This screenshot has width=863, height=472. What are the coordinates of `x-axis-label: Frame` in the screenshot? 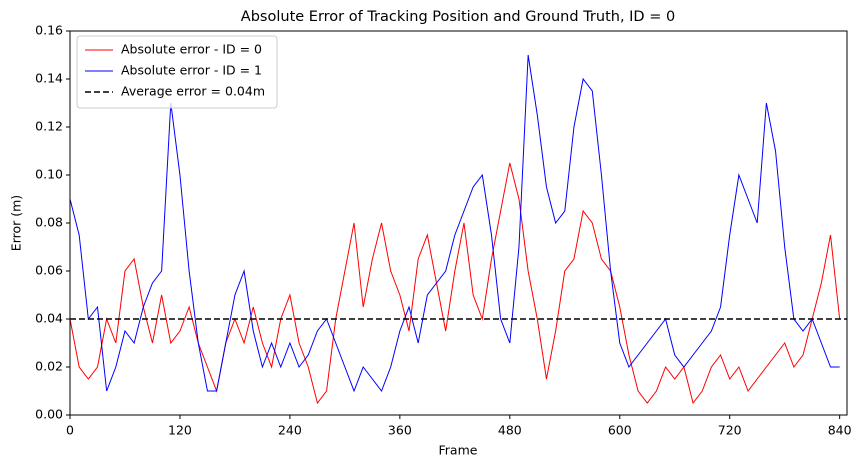 It's located at (458, 450).